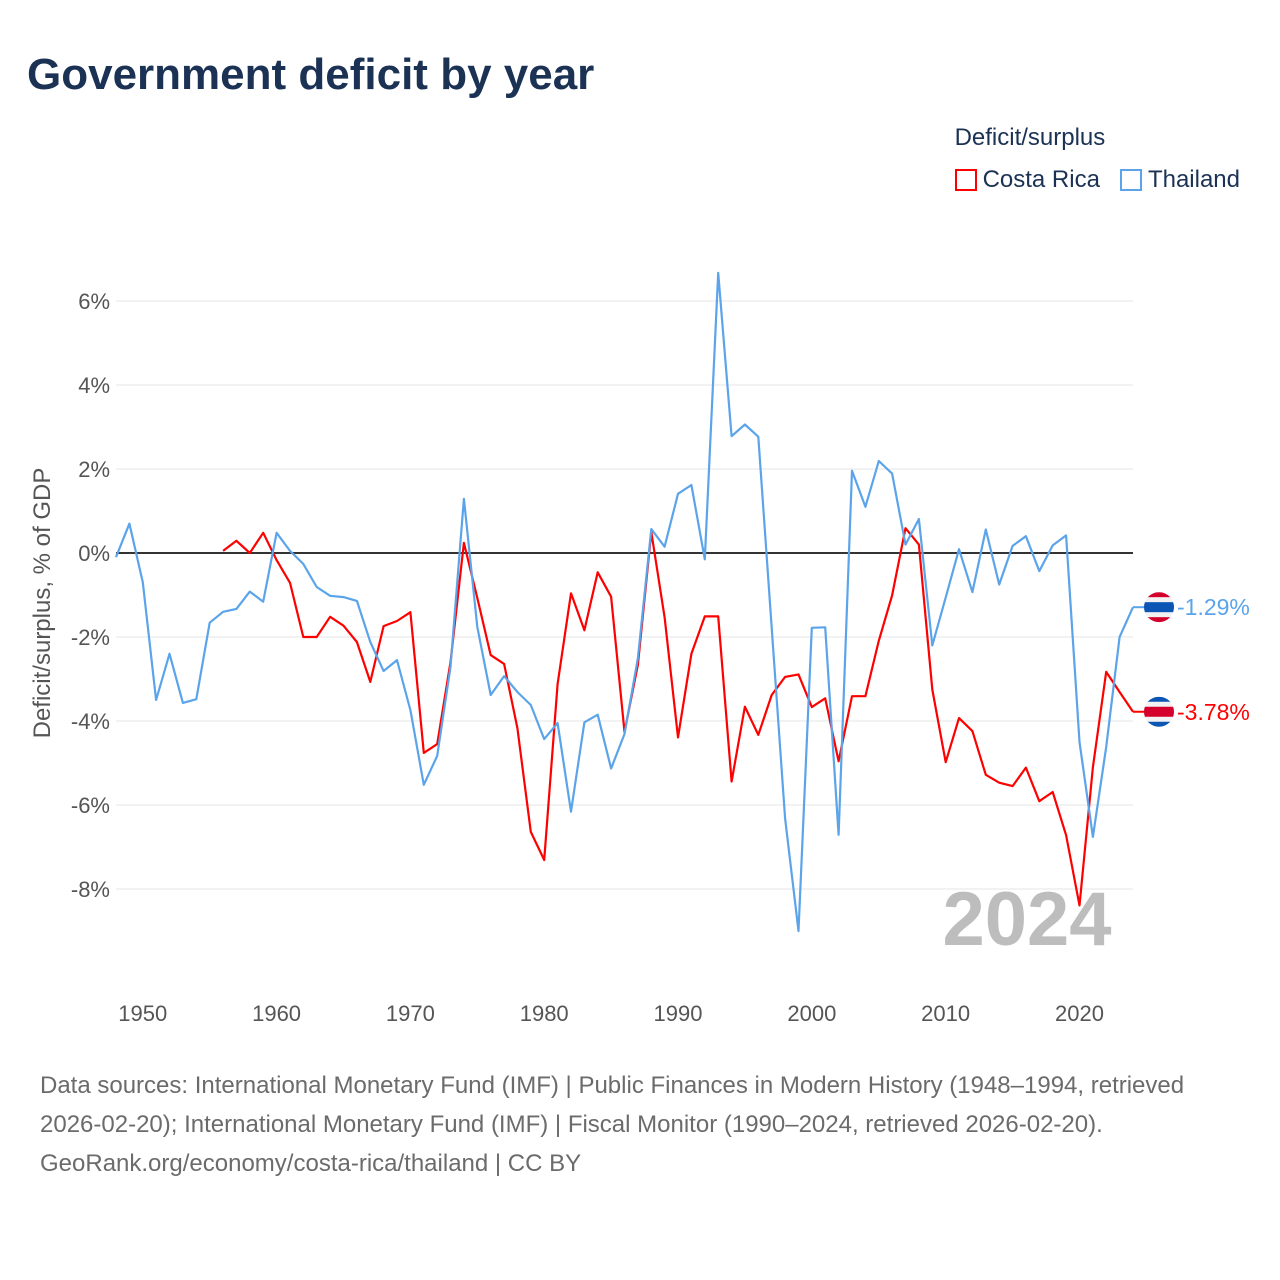 The width and height of the screenshot is (1280, 1280). Describe the element at coordinates (611, 1013) in the screenshot. I see `x-axis-ticks: 1950 1960 1970 1980 1990 2000 2010 2020` at that location.